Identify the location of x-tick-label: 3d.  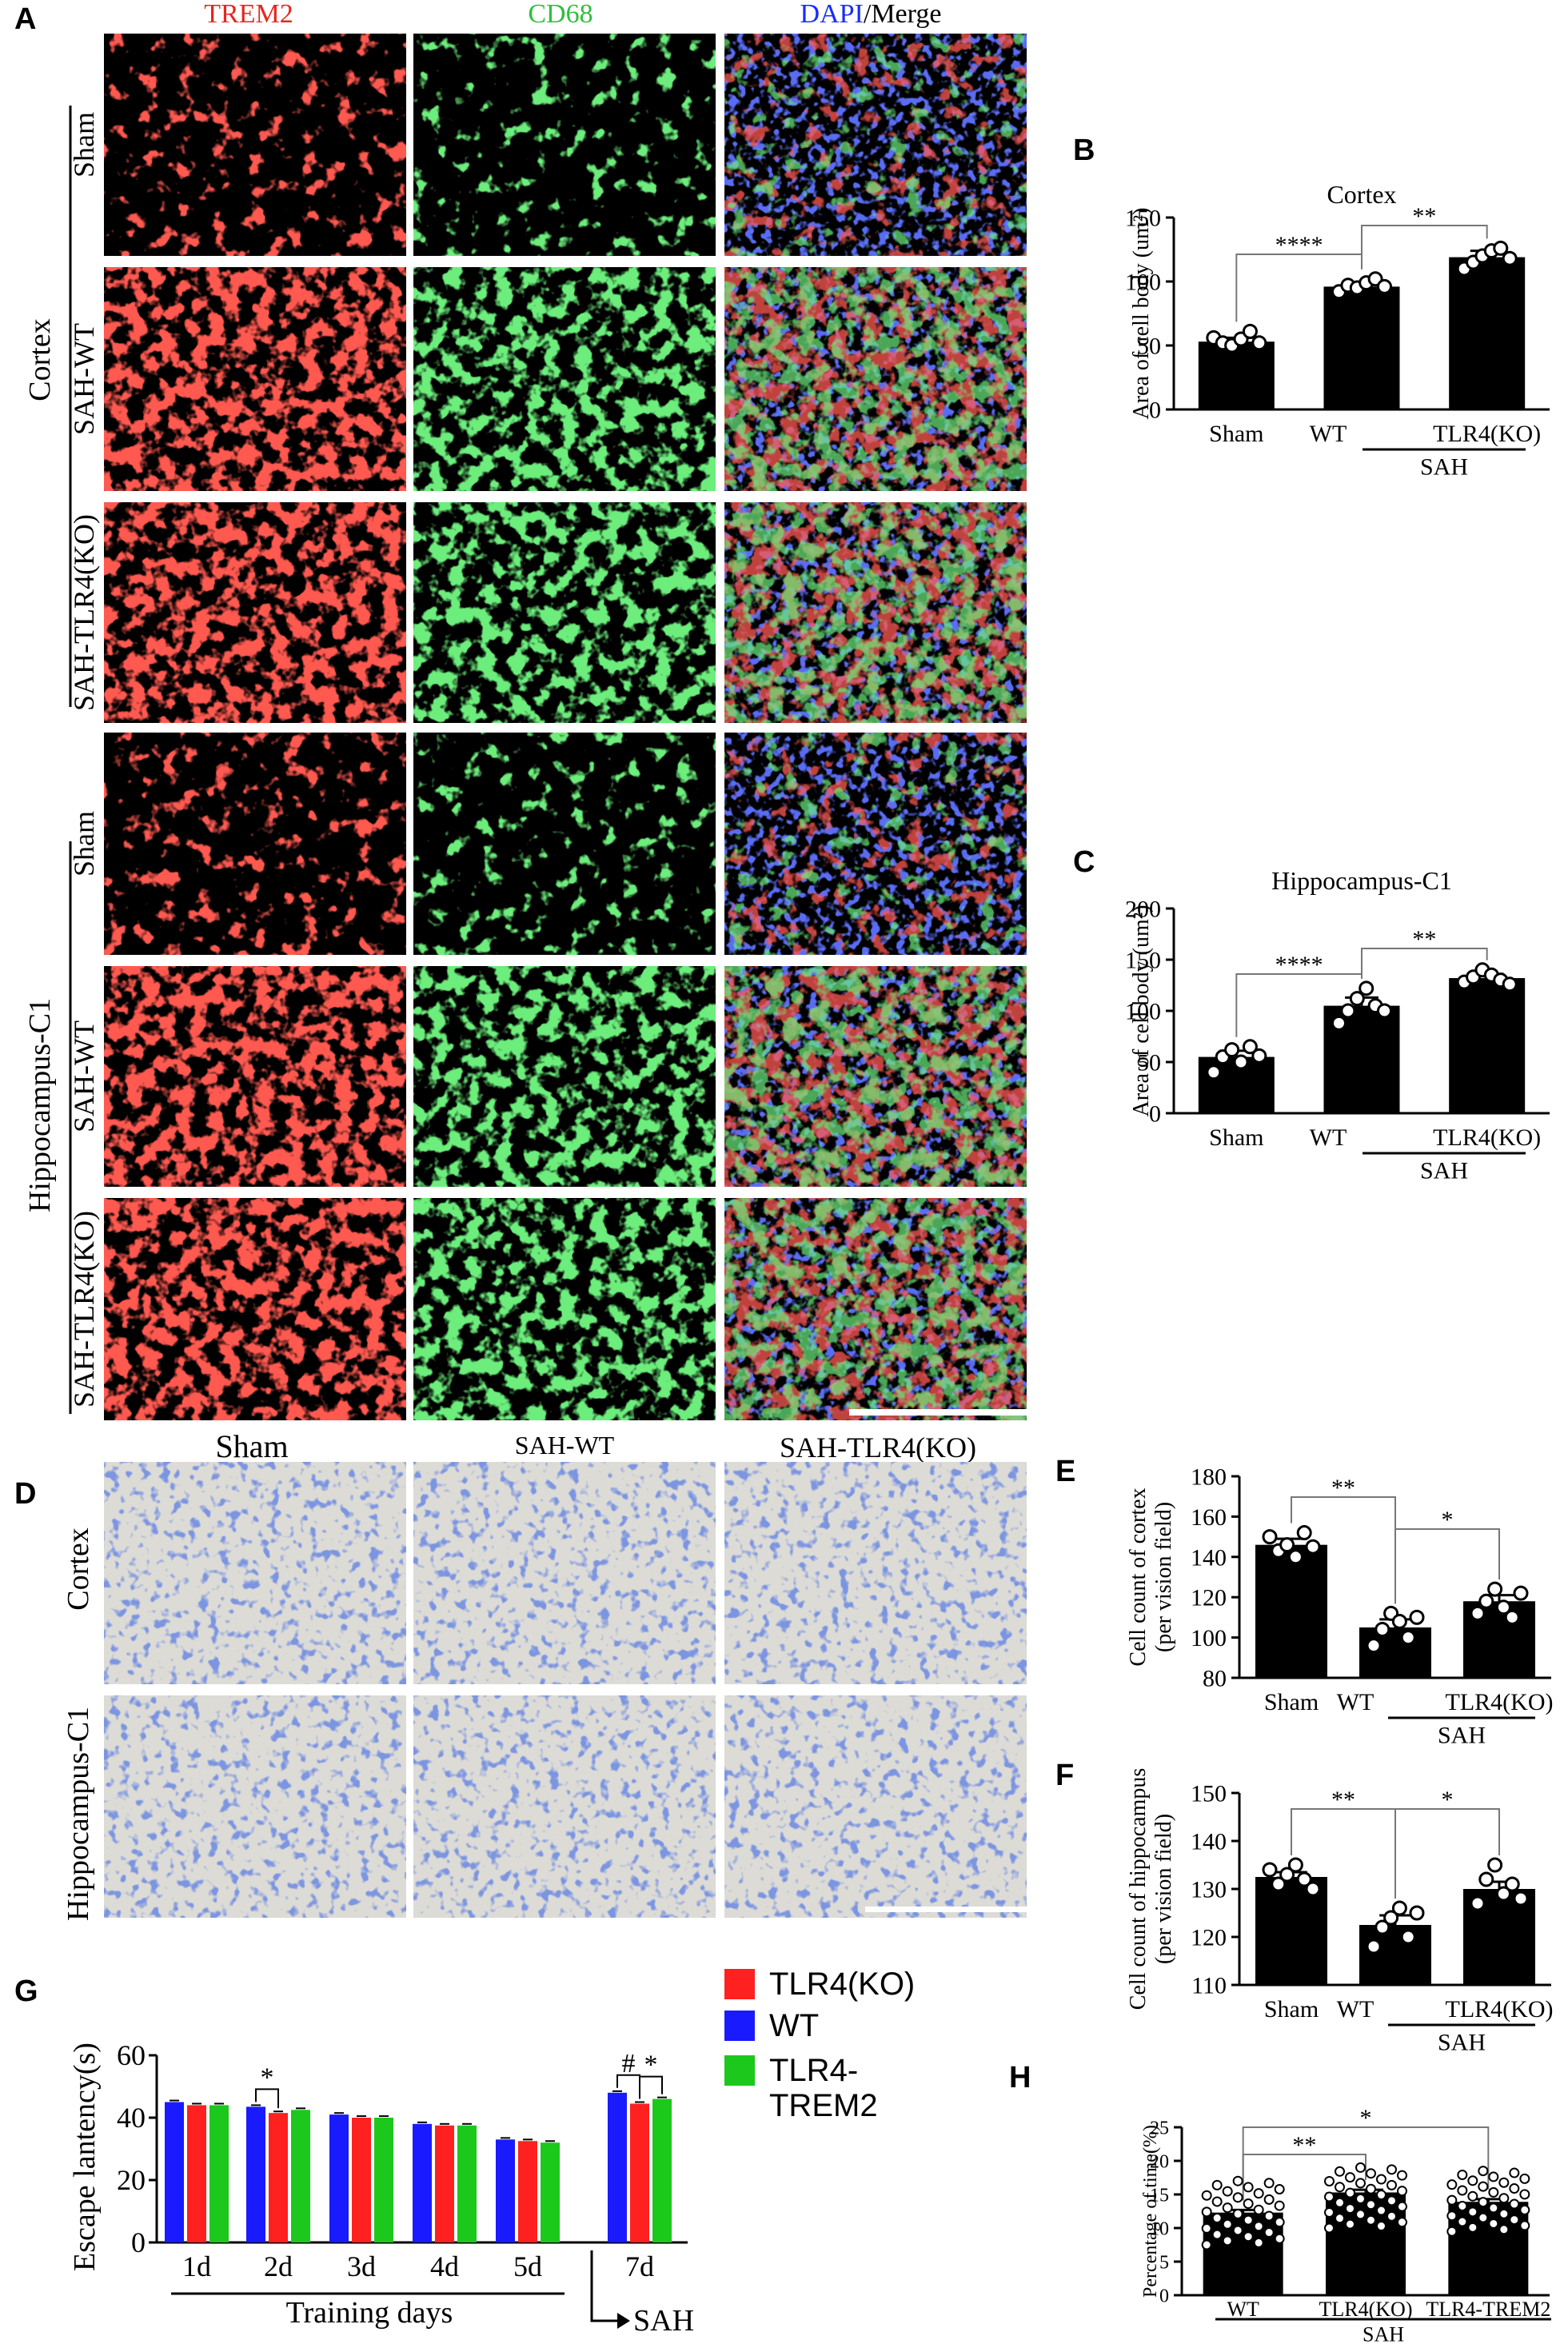
(361, 2266).